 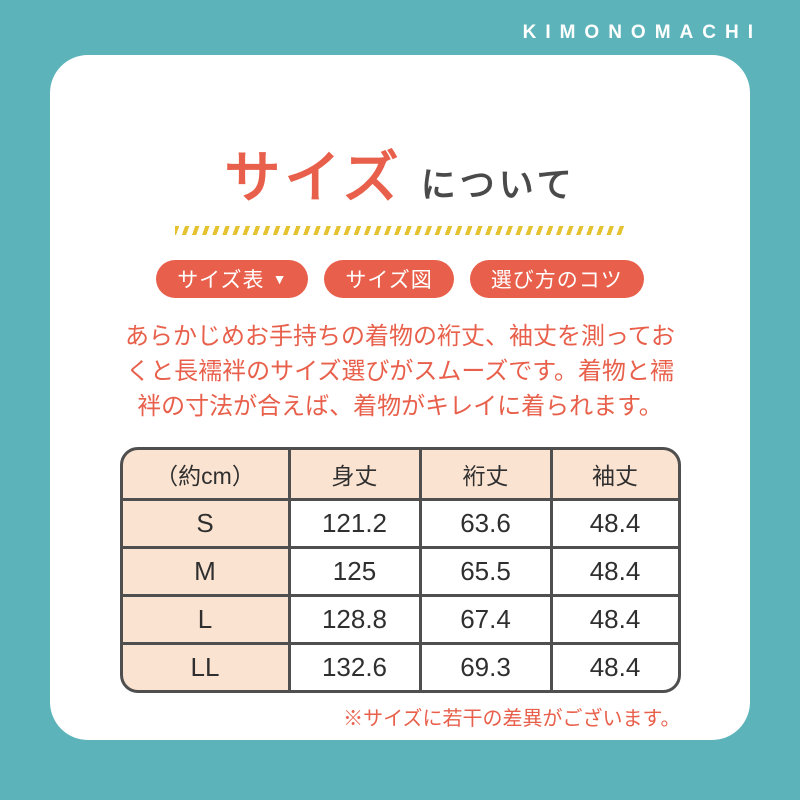 I want to click on description-line: くと長襦袢のサイズ選びがスムーズです。着物と襦, so click(x=400, y=371).